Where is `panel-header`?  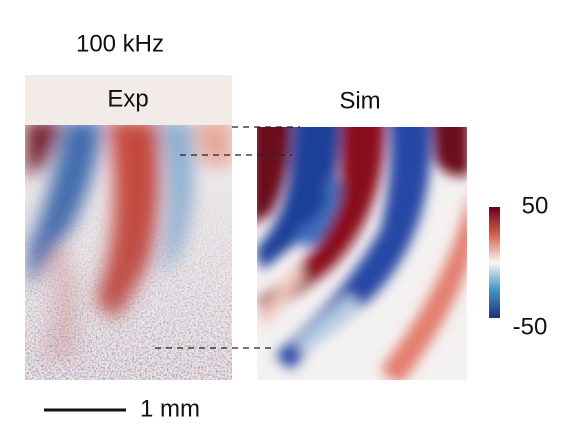
panel-header is located at coordinates (128, 100).